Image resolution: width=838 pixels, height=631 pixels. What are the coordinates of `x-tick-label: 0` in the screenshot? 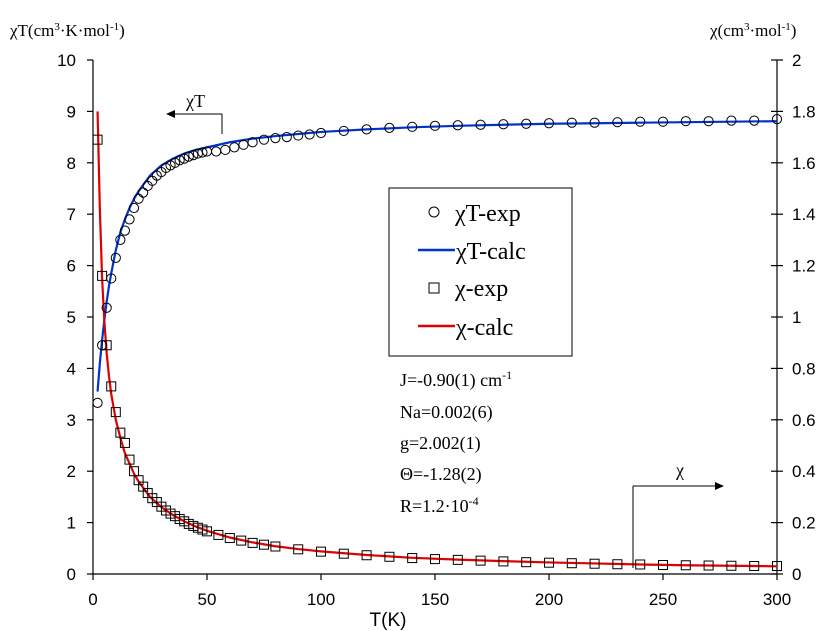 It's located at (92, 599).